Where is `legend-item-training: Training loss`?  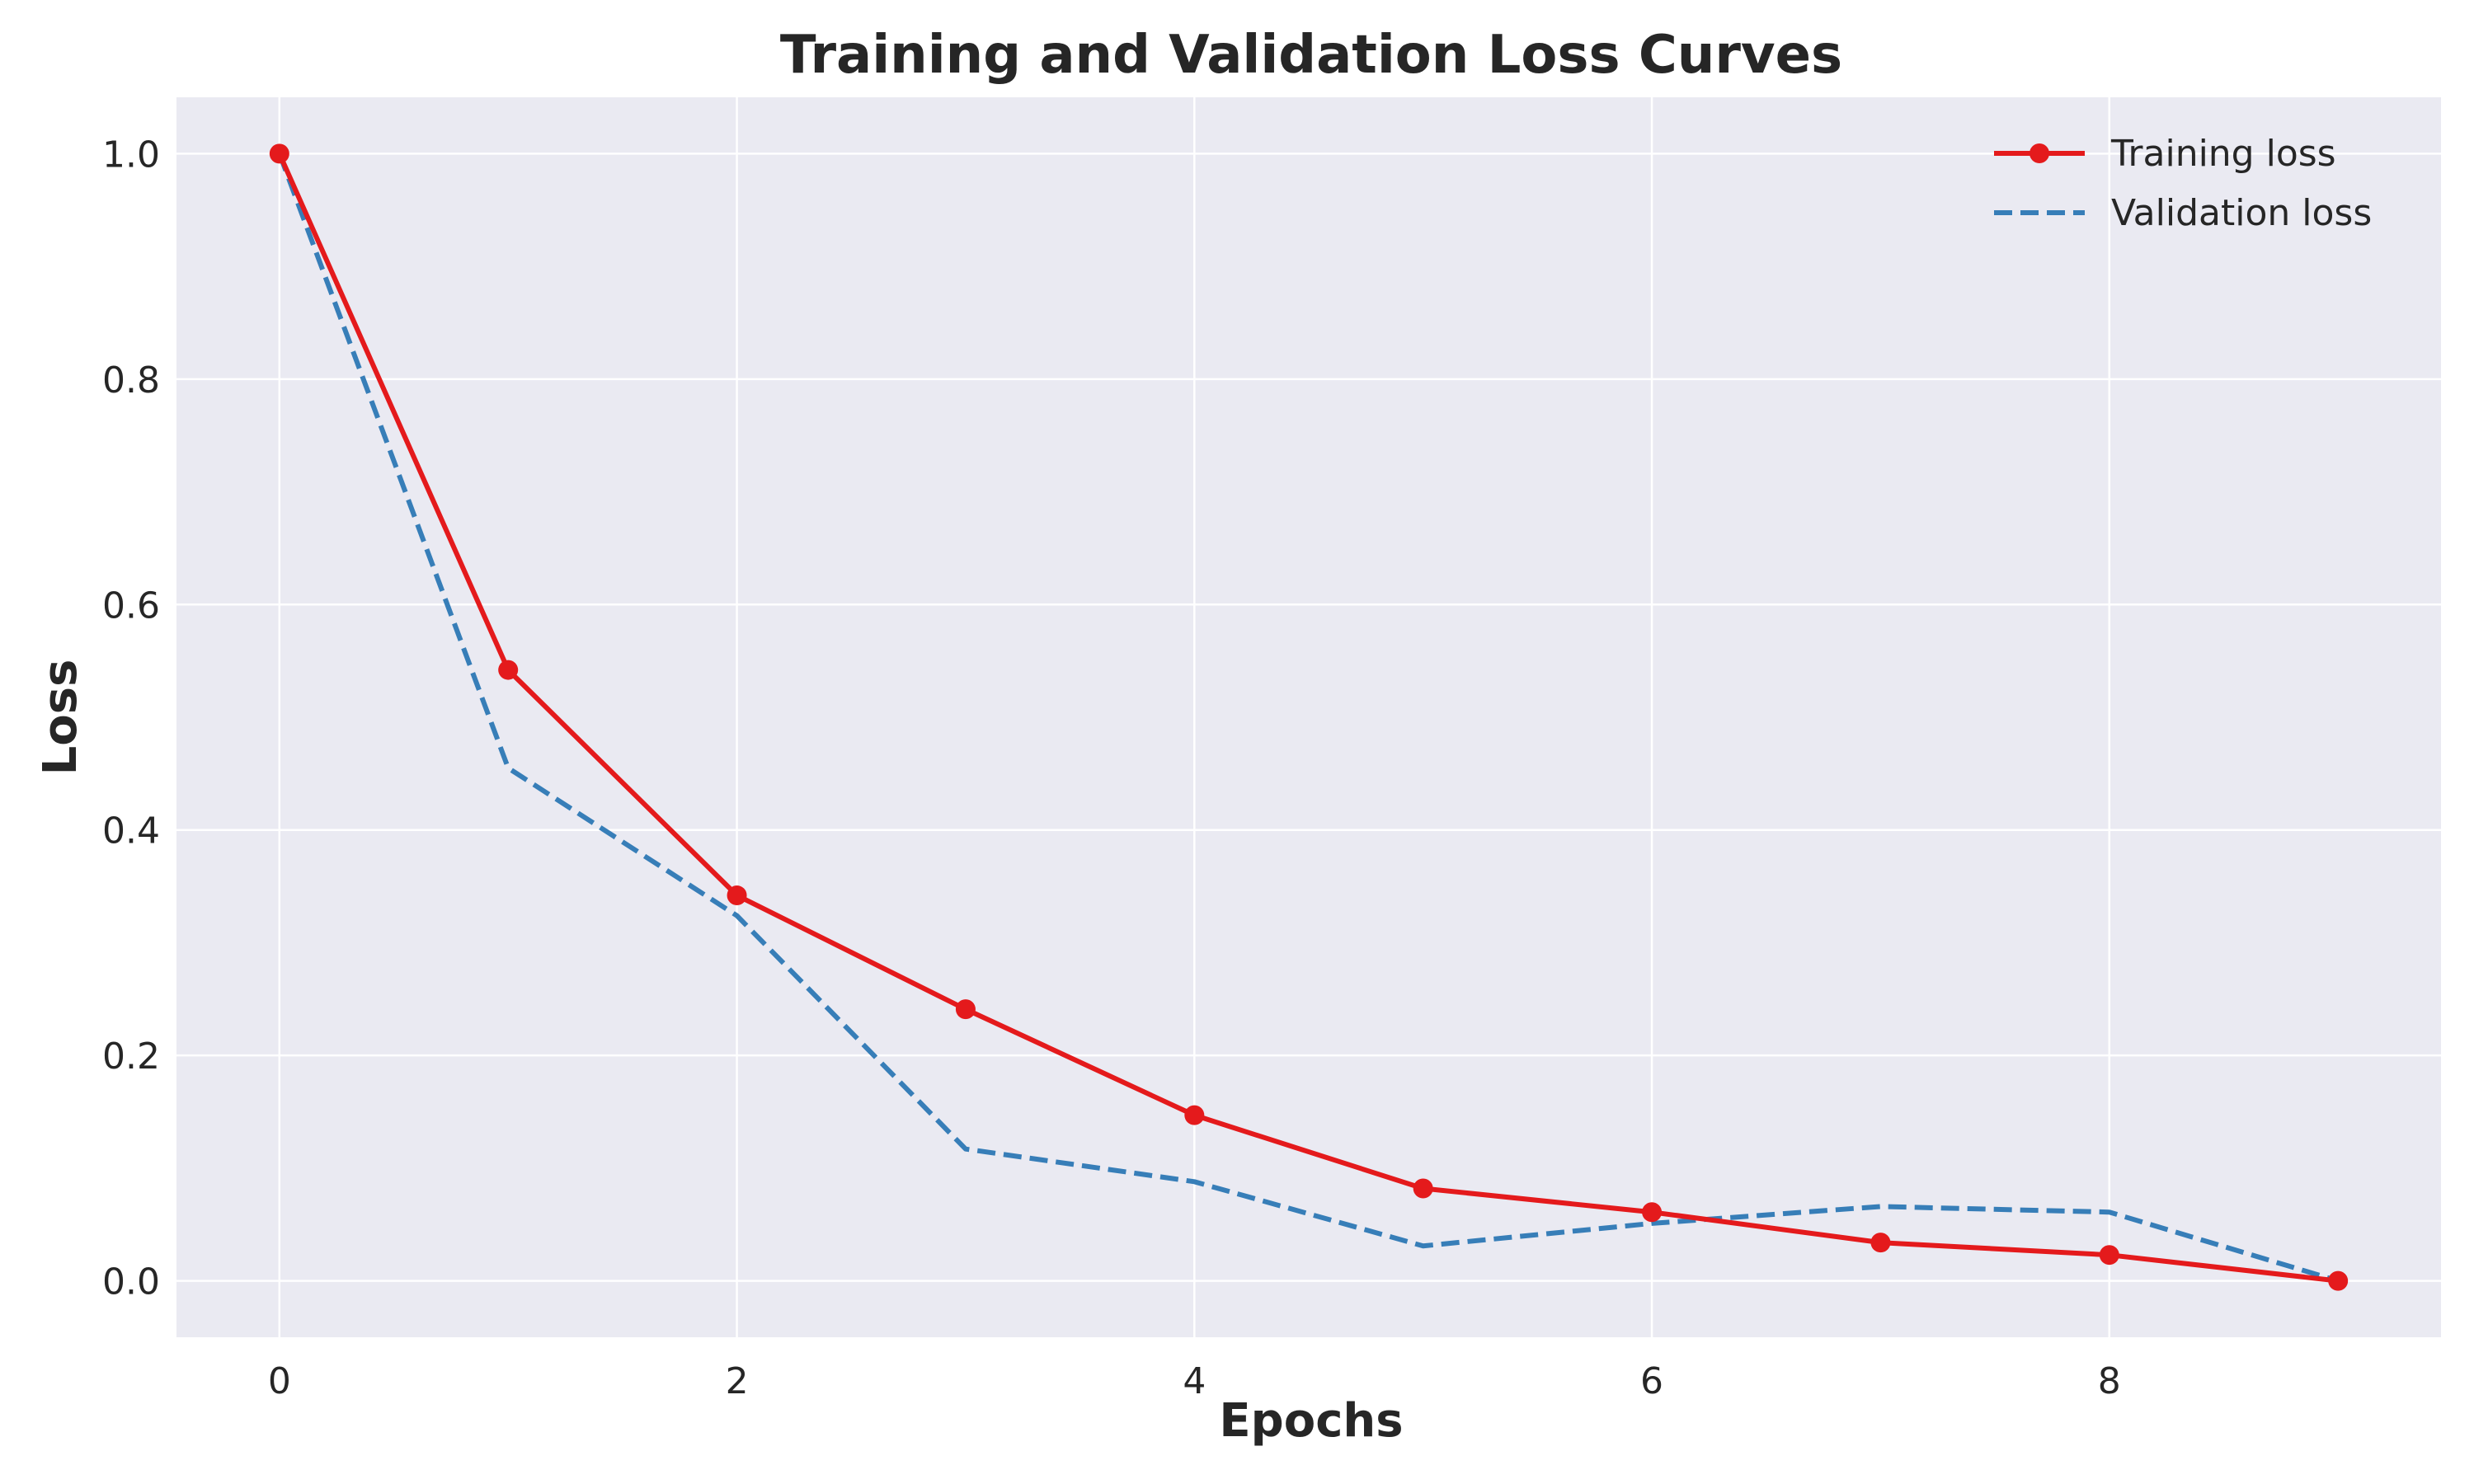
legend-item-training: Training loss is located at coordinates (2165, 154).